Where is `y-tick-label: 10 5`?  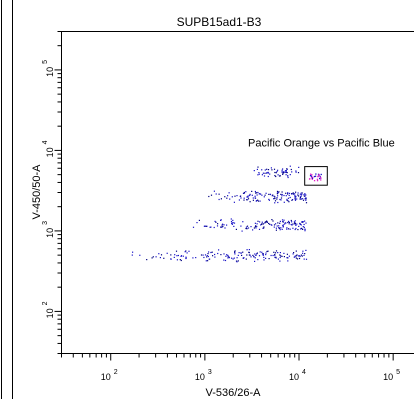 y-tick-label: 10 5 is located at coordinates (48, 68).